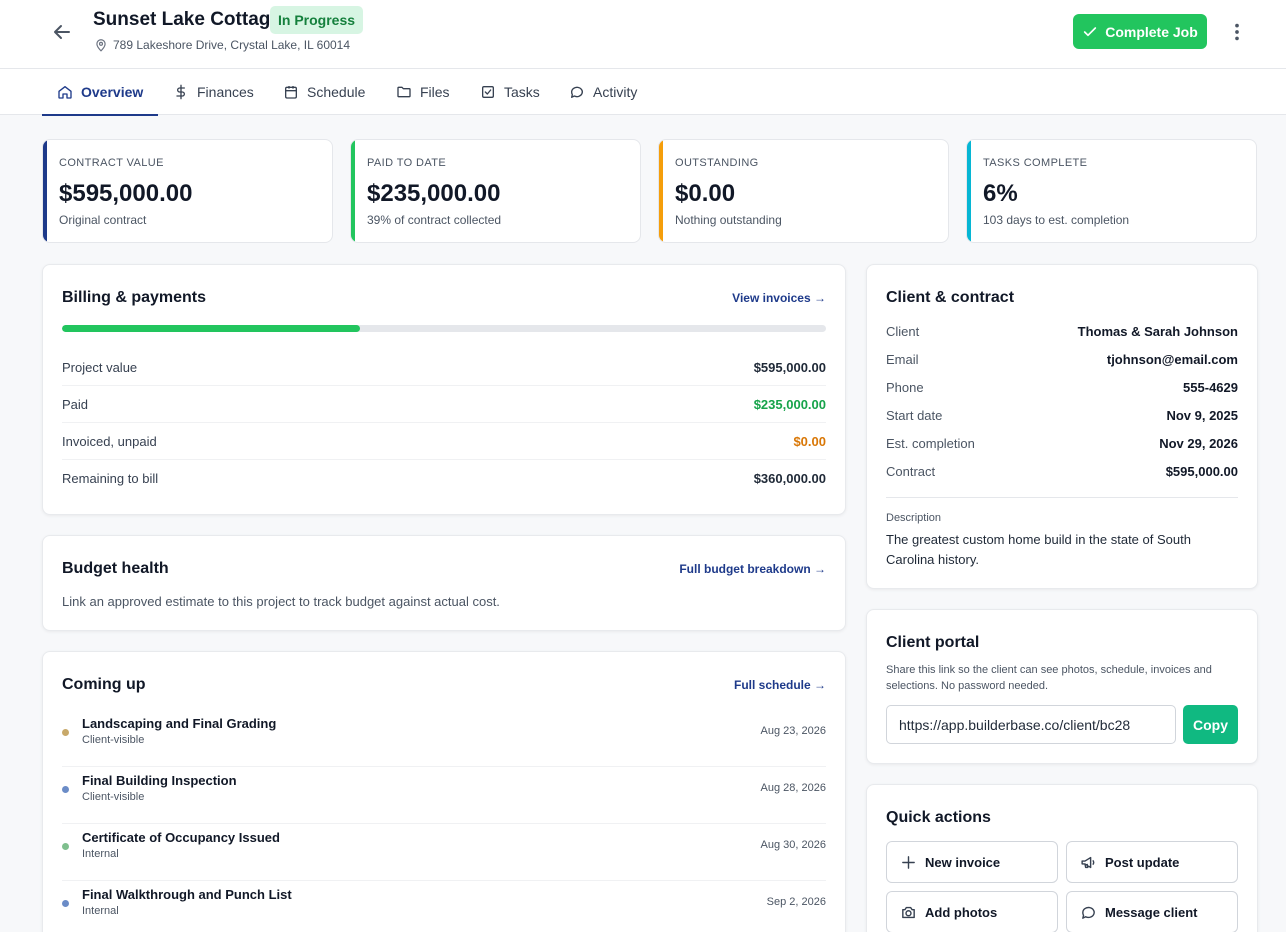 The width and height of the screenshot is (1286, 932). What do you see at coordinates (902, 359) in the screenshot?
I see `client-row-label: Email` at bounding box center [902, 359].